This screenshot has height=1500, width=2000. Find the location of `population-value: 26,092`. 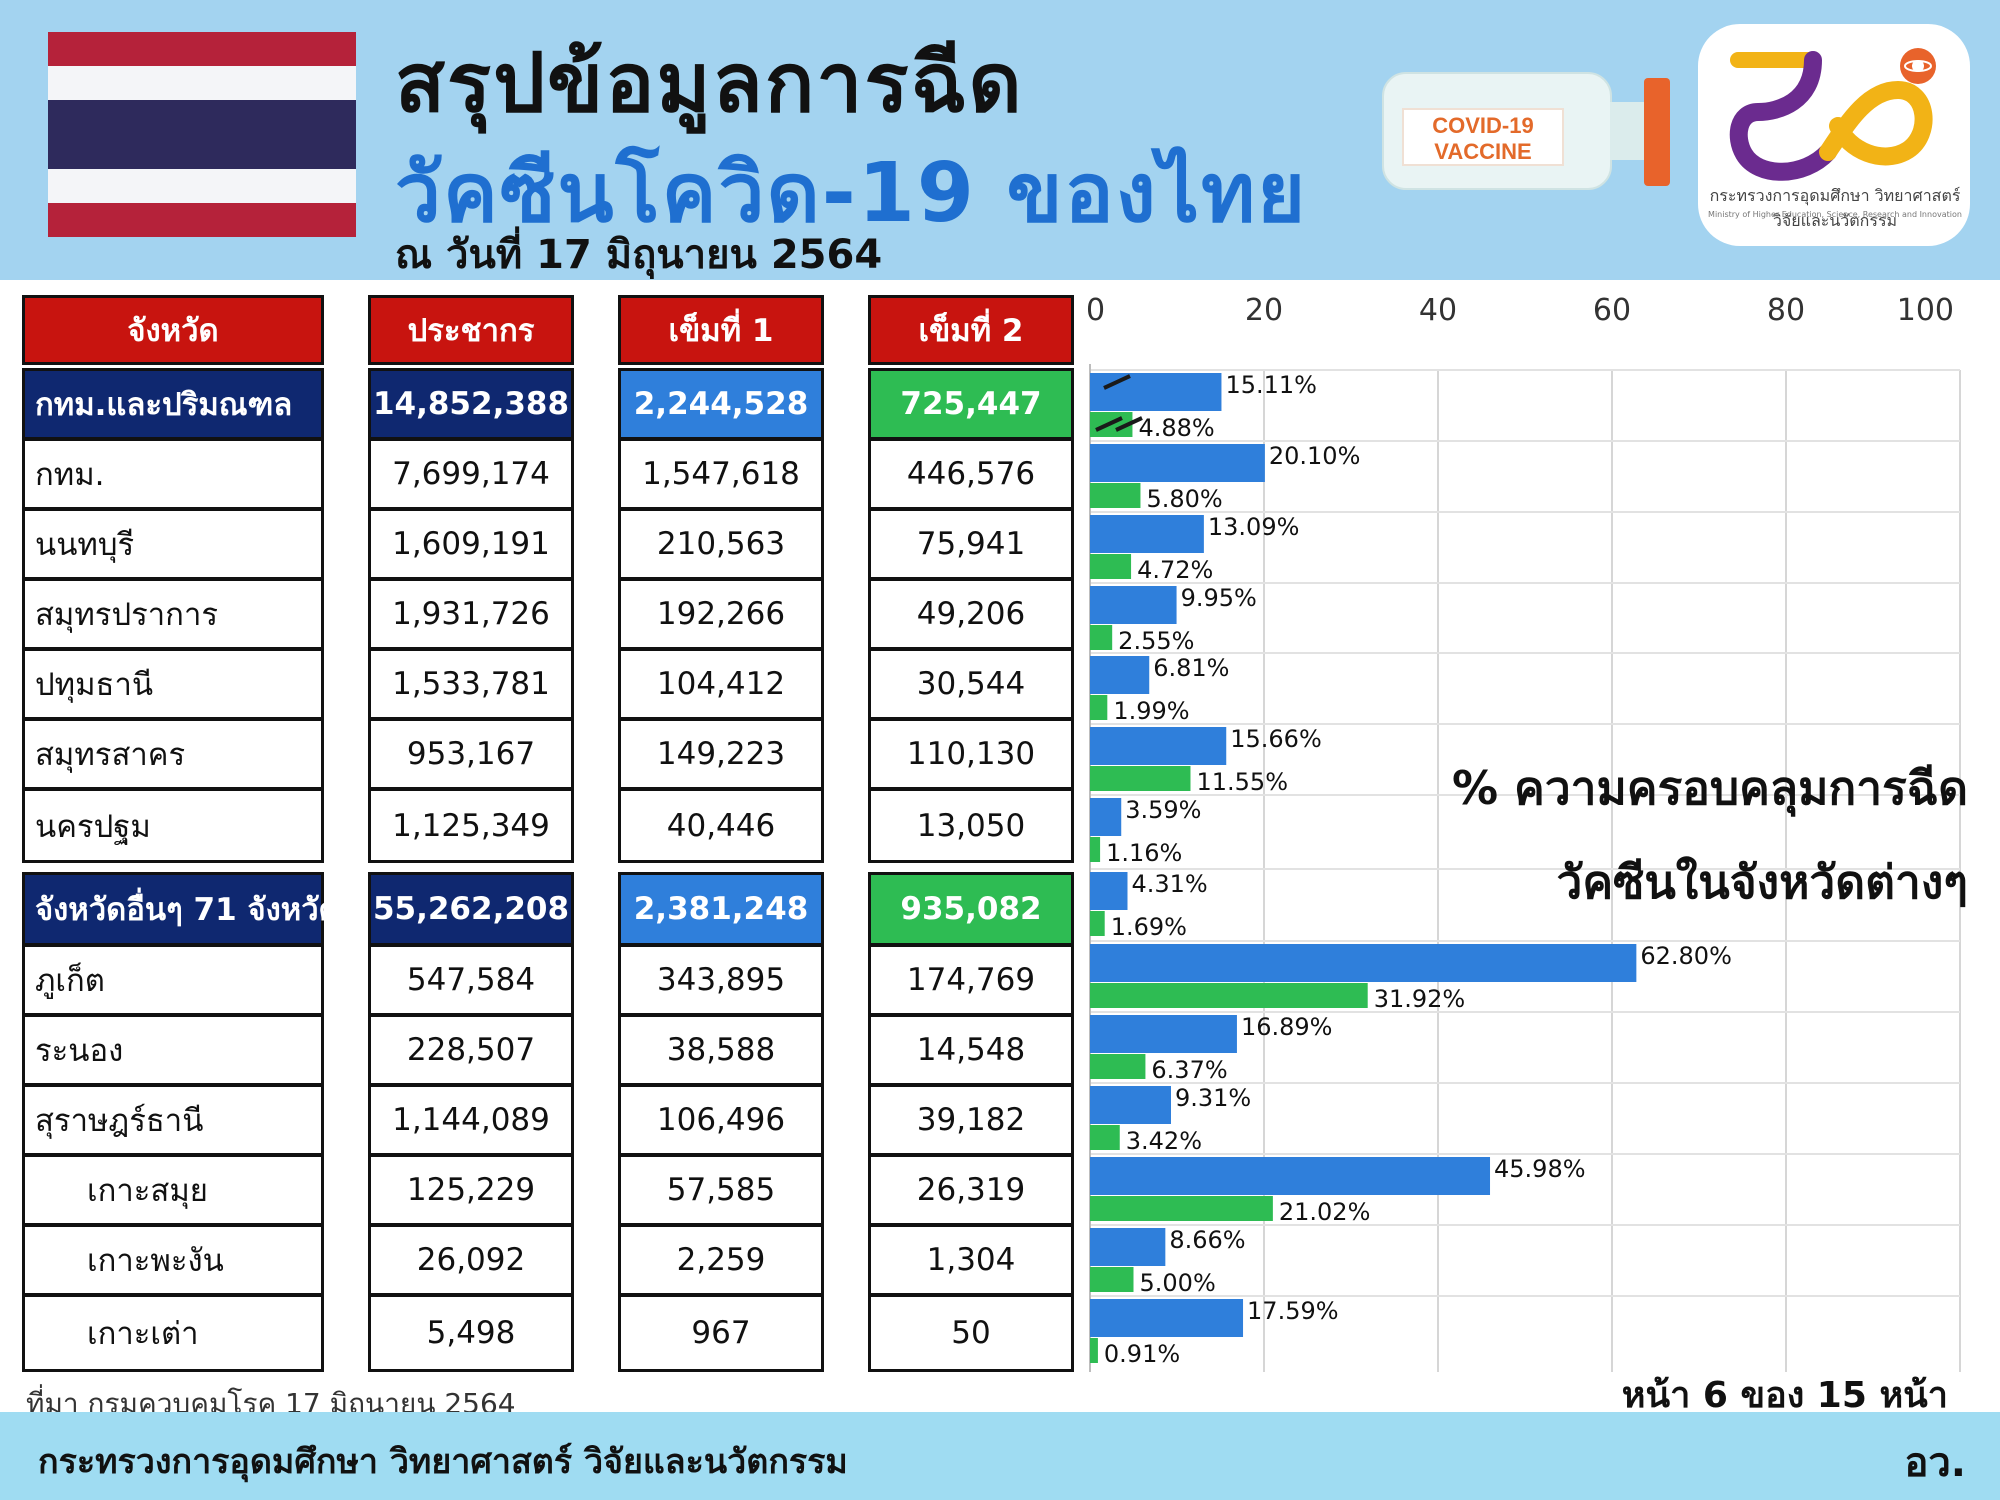

population-value: 26,092 is located at coordinates (471, 1260).